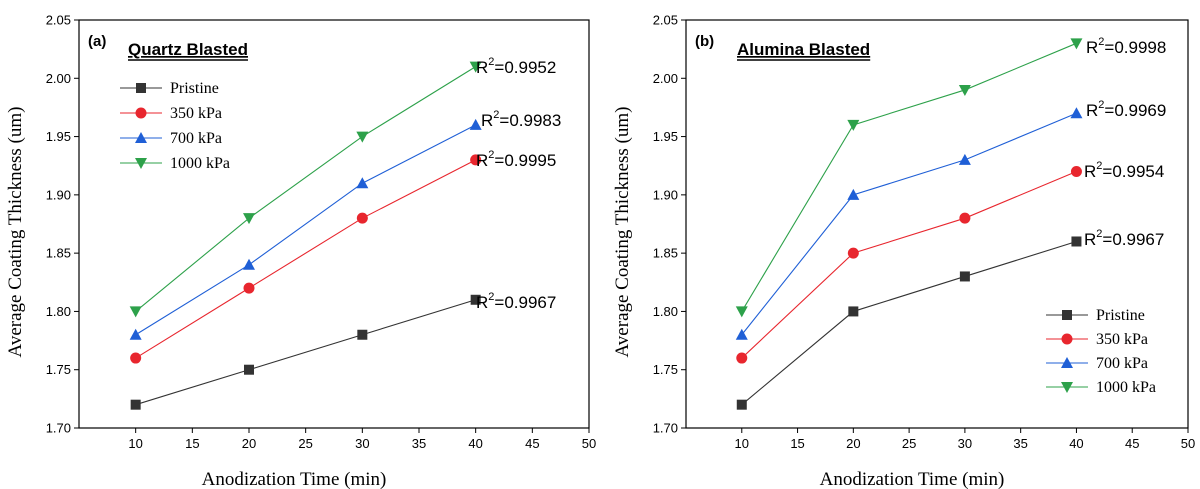 This screenshot has height=489, width=1200. Describe the element at coordinates (516, 66) in the screenshot. I see `r2-annotation: R2=0.9952` at that location.